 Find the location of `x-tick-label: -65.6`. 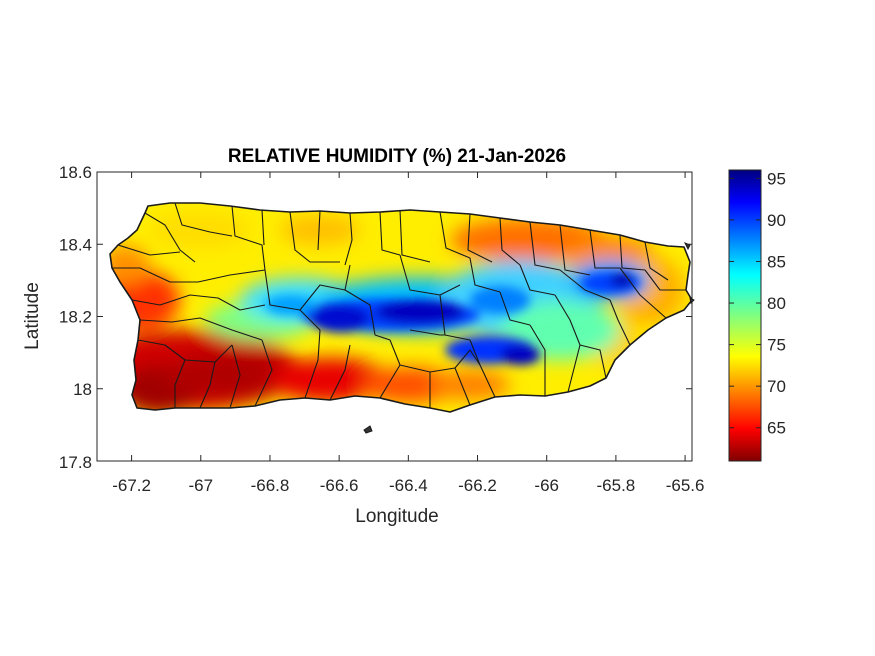

x-tick-label: -65.6 is located at coordinates (685, 485).